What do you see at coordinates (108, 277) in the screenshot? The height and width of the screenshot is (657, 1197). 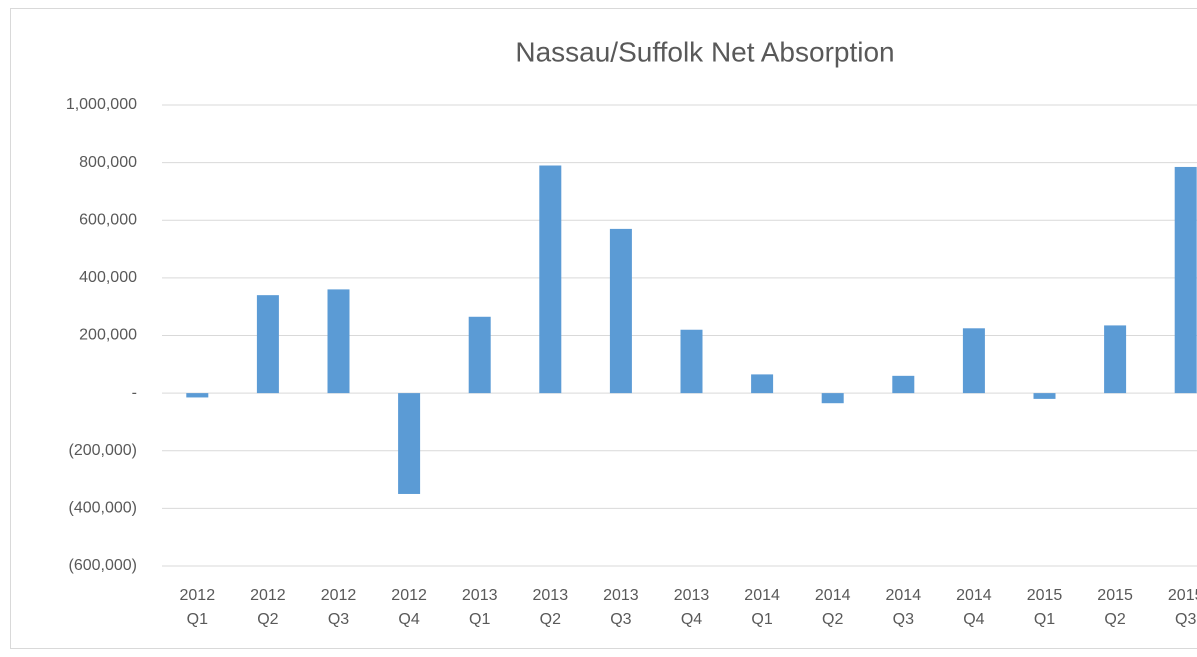 I see `y-tick-label: 400,000` at bounding box center [108, 277].